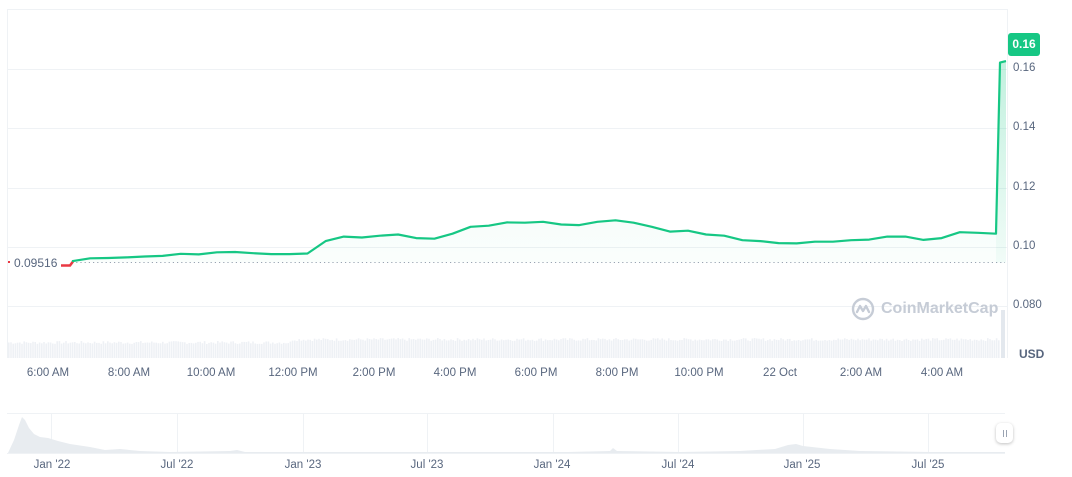  I want to click on x-tick-label: 12:00 PM, so click(293, 373).